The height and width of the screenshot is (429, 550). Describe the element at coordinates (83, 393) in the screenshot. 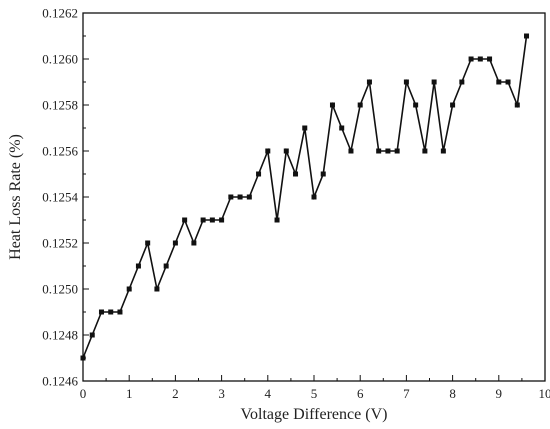

I see `x-tick-label: 0` at that location.